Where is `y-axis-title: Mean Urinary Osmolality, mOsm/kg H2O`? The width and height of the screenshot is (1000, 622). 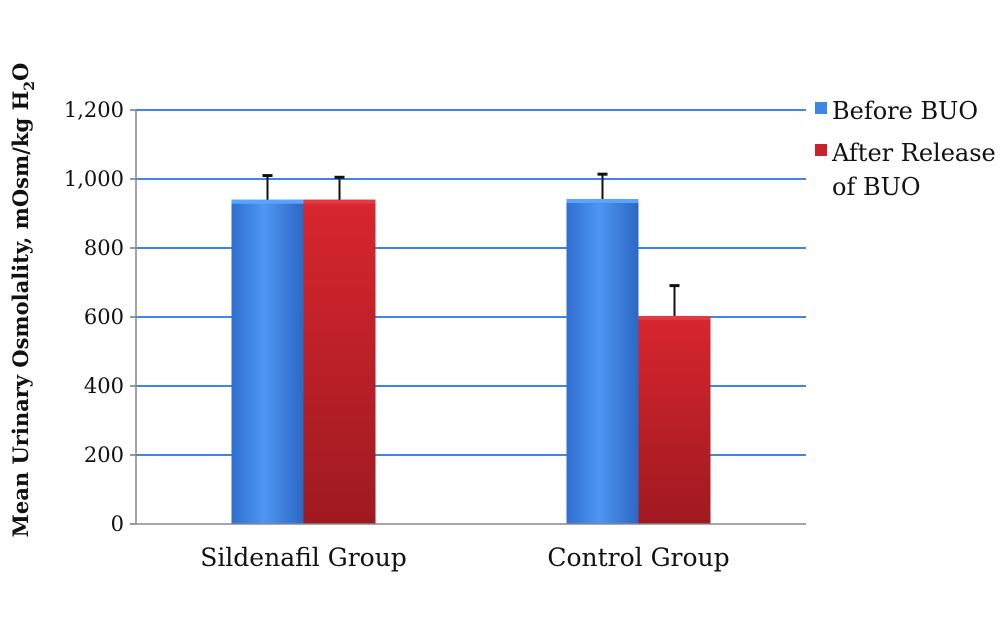
y-axis-title: Mean Urinary Osmolality, mOsm/kg H2O is located at coordinates (23, 300).